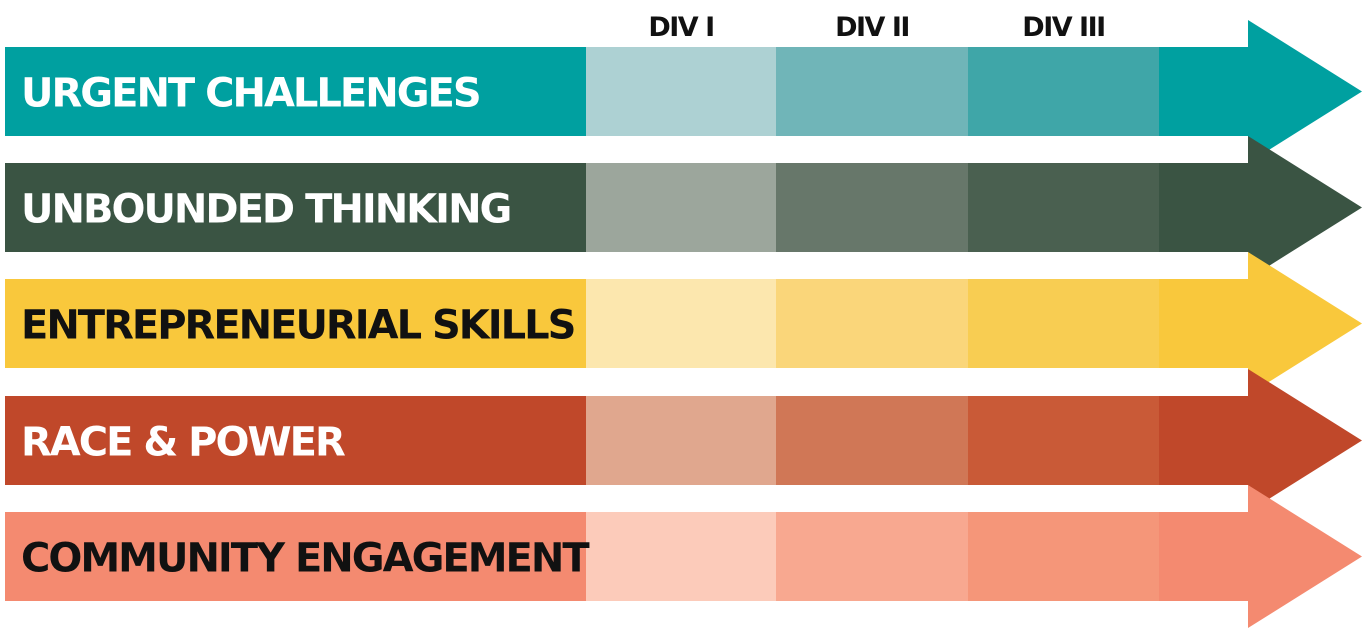  Describe the element at coordinates (297, 326) in the screenshot. I see `row-label: ENTREPRENEURIAL SKILLS` at that location.